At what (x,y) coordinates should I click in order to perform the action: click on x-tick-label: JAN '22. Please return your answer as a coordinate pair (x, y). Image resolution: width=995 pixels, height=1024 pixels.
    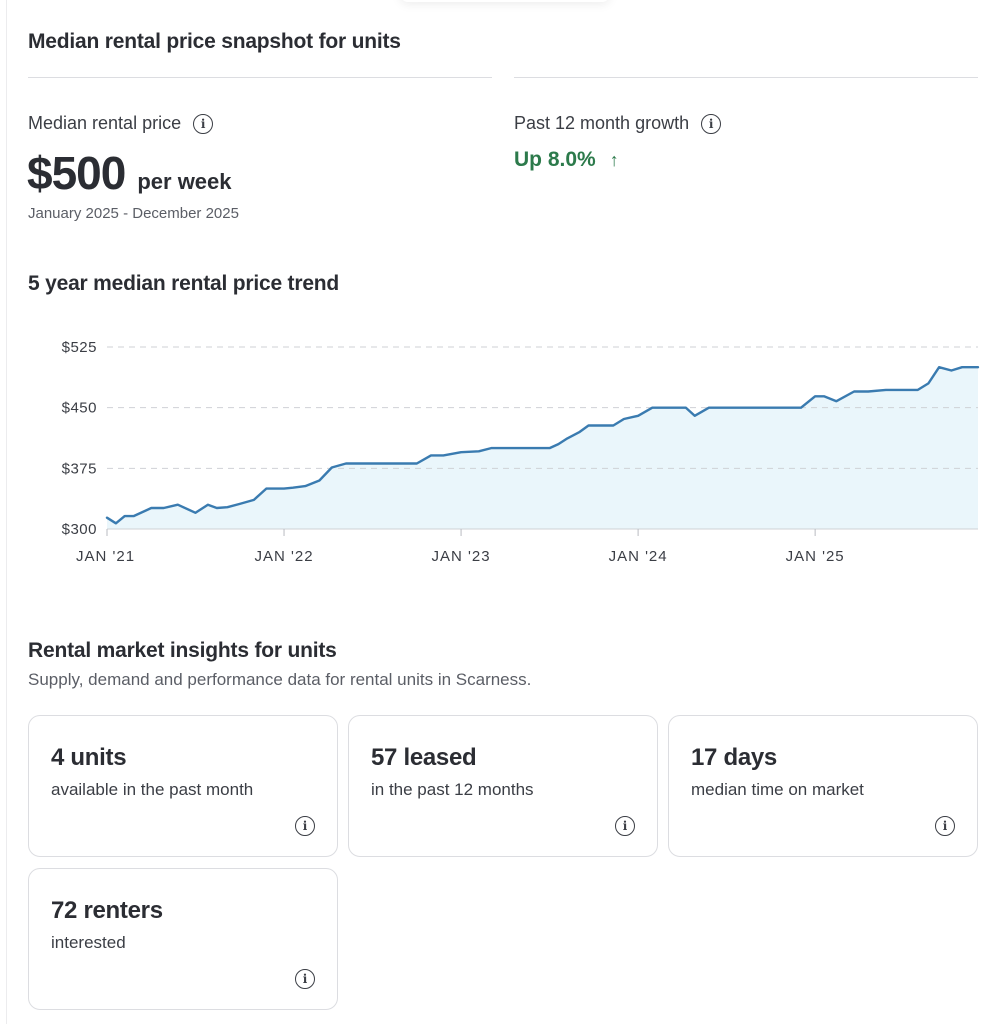
    Looking at the image, I should click on (284, 556).